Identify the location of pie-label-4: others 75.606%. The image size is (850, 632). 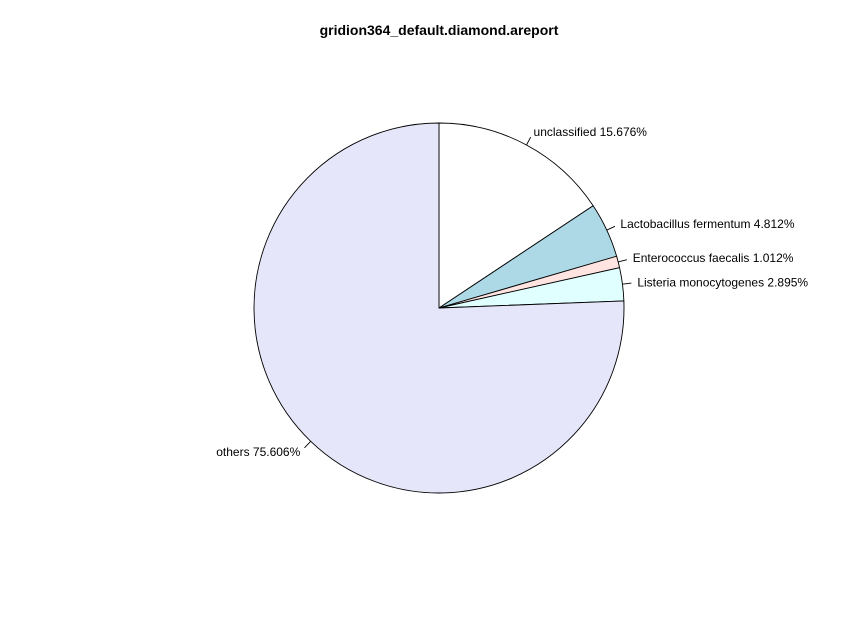
(258, 452).